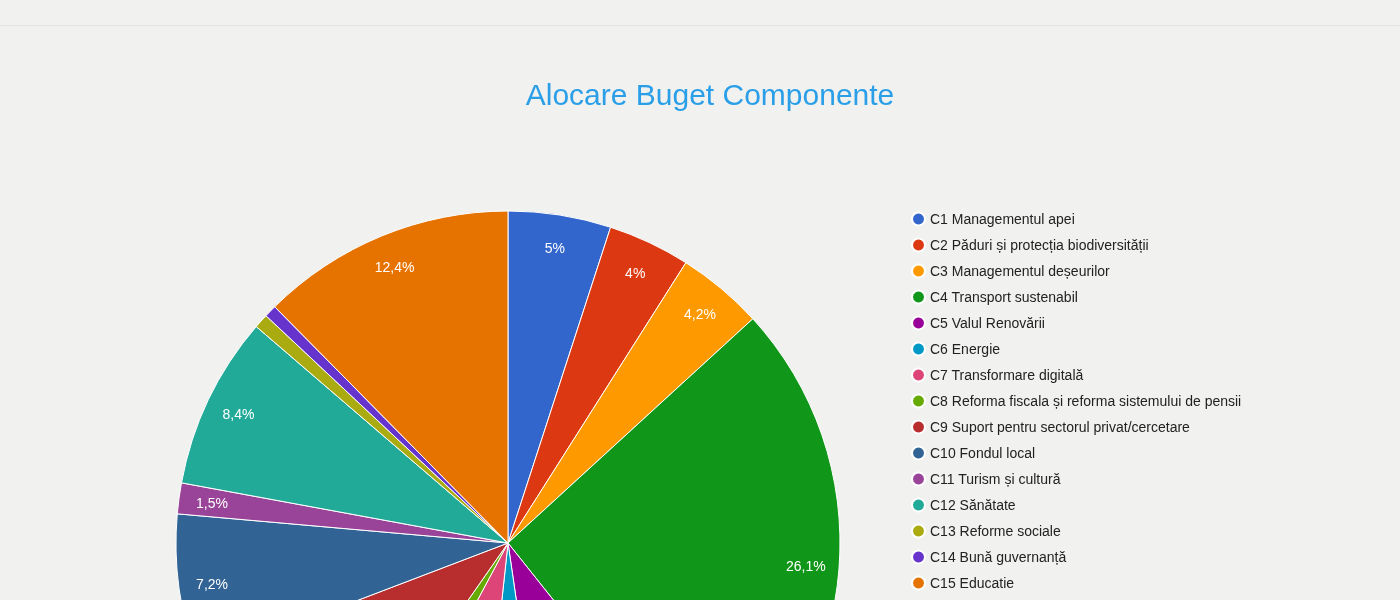 Image resolution: width=1400 pixels, height=600 pixels. Describe the element at coordinates (987, 323) in the screenshot. I see `legend-label: C5 Valul Renovării` at that location.